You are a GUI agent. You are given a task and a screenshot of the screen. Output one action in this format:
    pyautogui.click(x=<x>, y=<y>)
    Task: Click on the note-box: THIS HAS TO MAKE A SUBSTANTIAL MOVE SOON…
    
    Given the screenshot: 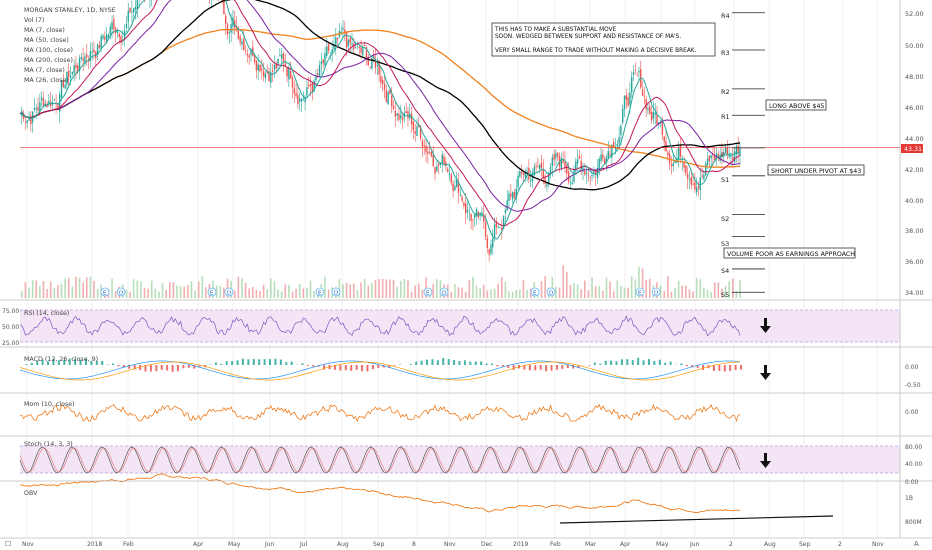 What is the action you would take?
    pyautogui.click(x=603, y=39)
    